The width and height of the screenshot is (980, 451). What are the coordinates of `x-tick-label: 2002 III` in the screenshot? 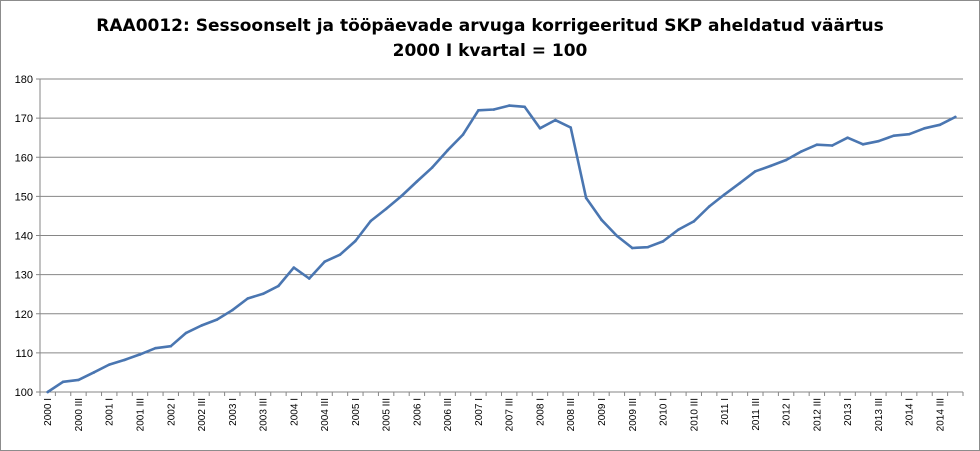 It's located at (202, 414).